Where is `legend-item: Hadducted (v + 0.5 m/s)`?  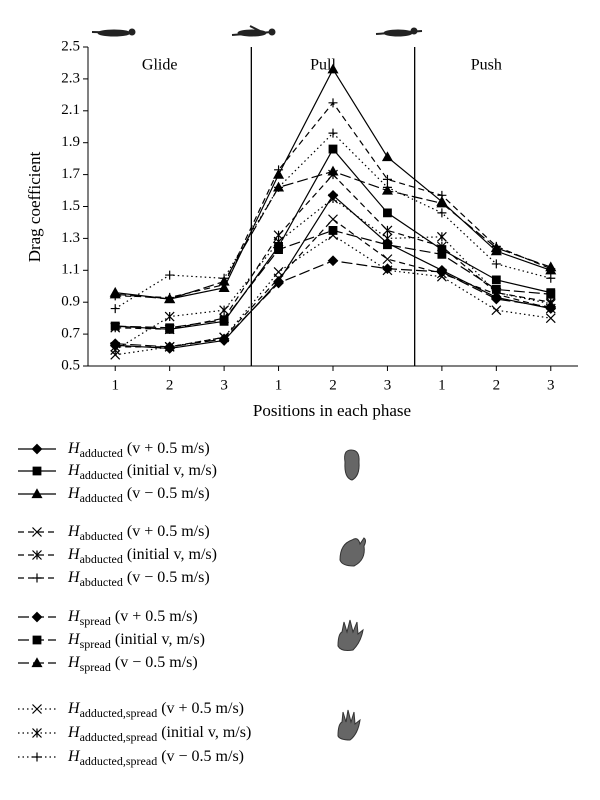 legend-item: Hadducted (v + 0.5 m/s) is located at coordinates (114, 450).